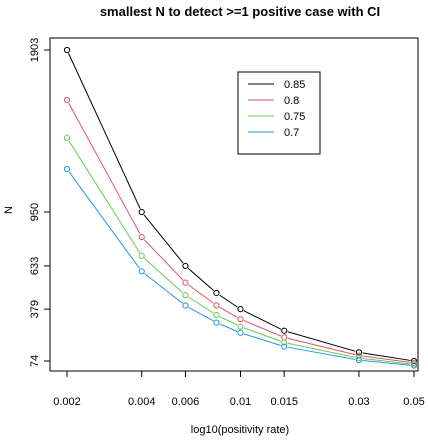 This screenshot has height=445, width=428. Describe the element at coordinates (35, 361) in the screenshot. I see `y-tick-label: 74` at that location.